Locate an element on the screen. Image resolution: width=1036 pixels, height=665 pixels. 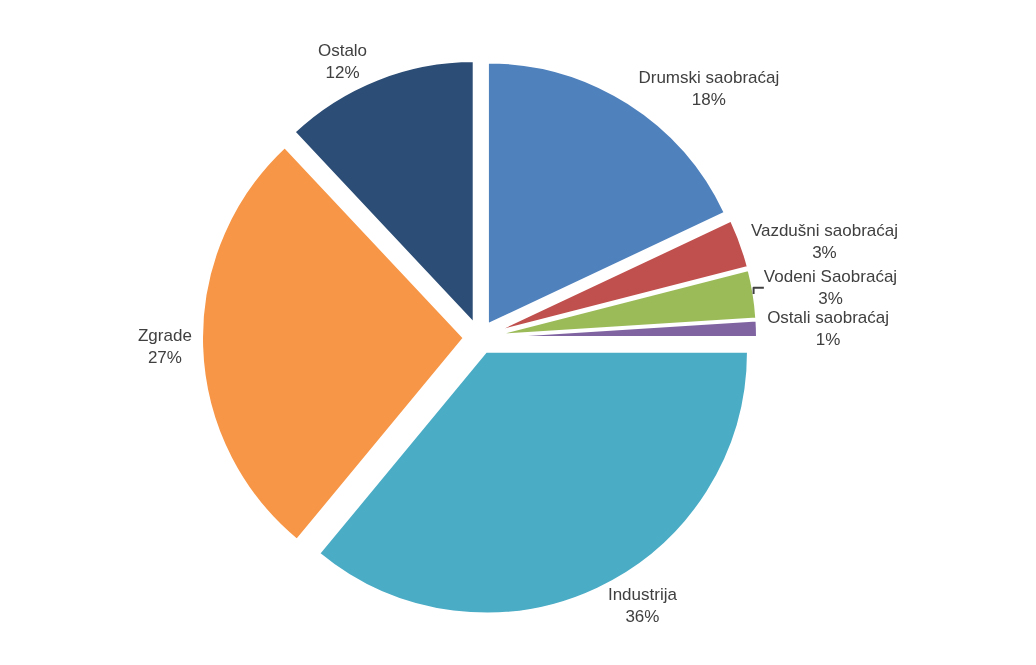
data-label: 18% is located at coordinates (708, 100).